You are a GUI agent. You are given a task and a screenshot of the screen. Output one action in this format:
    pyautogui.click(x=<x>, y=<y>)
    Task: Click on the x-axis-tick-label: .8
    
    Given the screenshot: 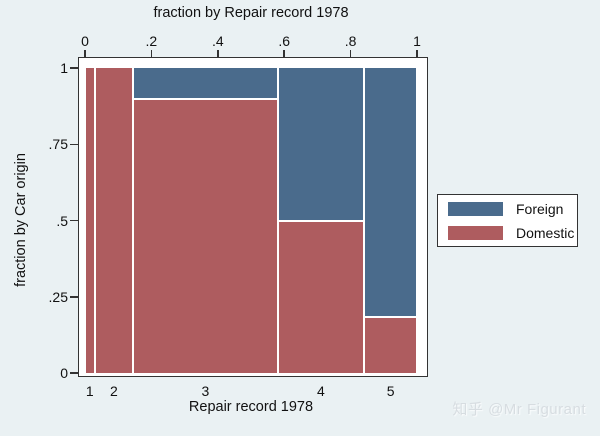 What is the action you would take?
    pyautogui.click(x=350, y=41)
    